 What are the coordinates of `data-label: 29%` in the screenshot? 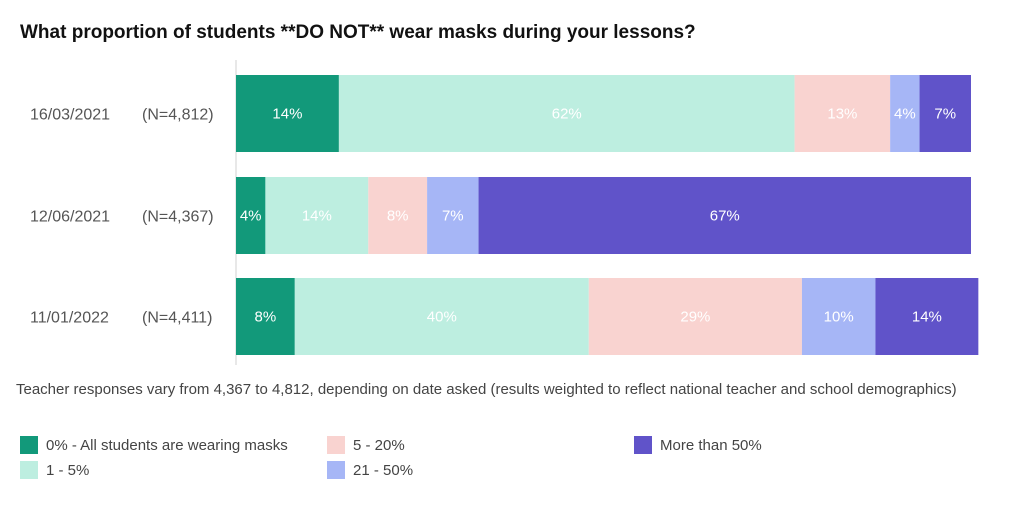 It's located at (695, 317).